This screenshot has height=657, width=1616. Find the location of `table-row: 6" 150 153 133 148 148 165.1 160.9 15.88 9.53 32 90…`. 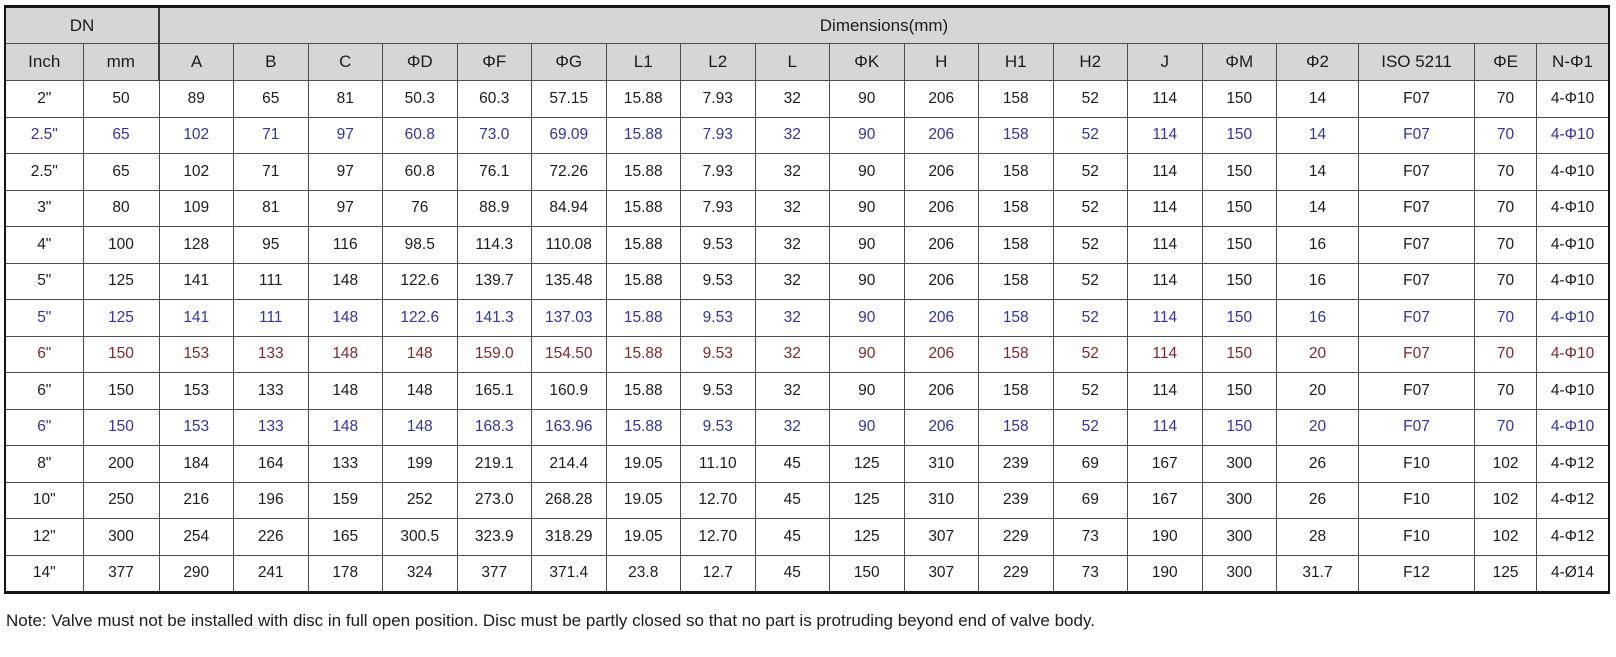

table-row: 6" 150 153 133 148 148 165.1 160.9 15.88 9.53 32 90… is located at coordinates (807, 391).